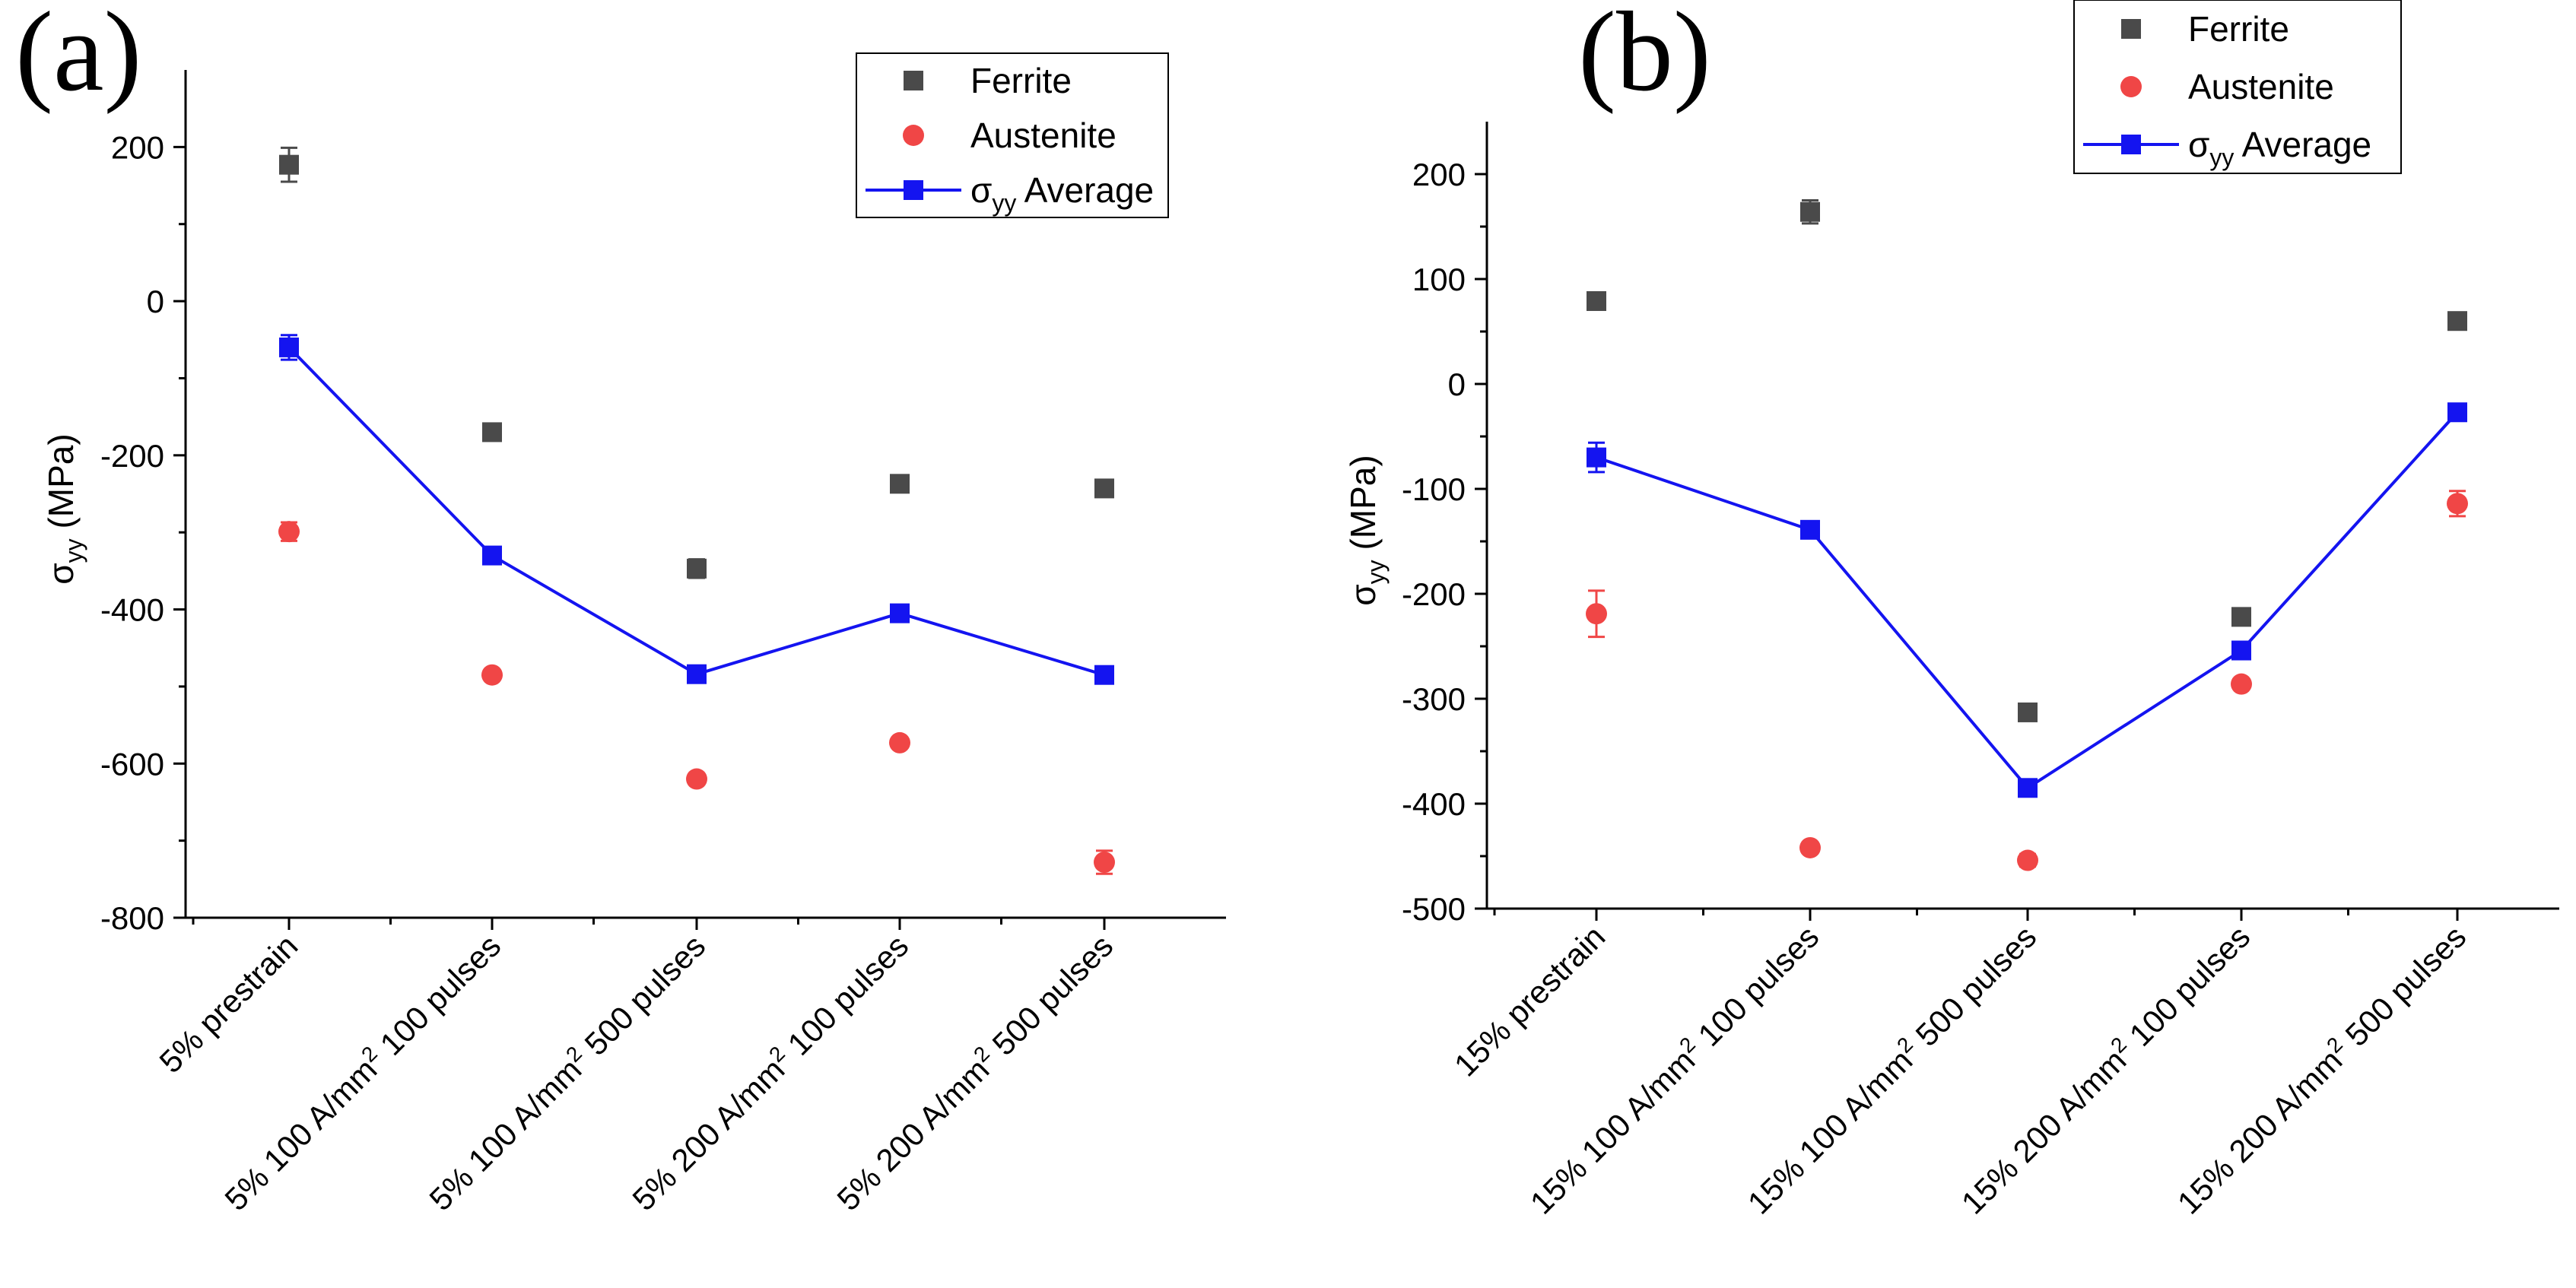 The height and width of the screenshot is (1288, 2576). I want to click on x-category-label: 15% prestrain, so click(1529, 1000).